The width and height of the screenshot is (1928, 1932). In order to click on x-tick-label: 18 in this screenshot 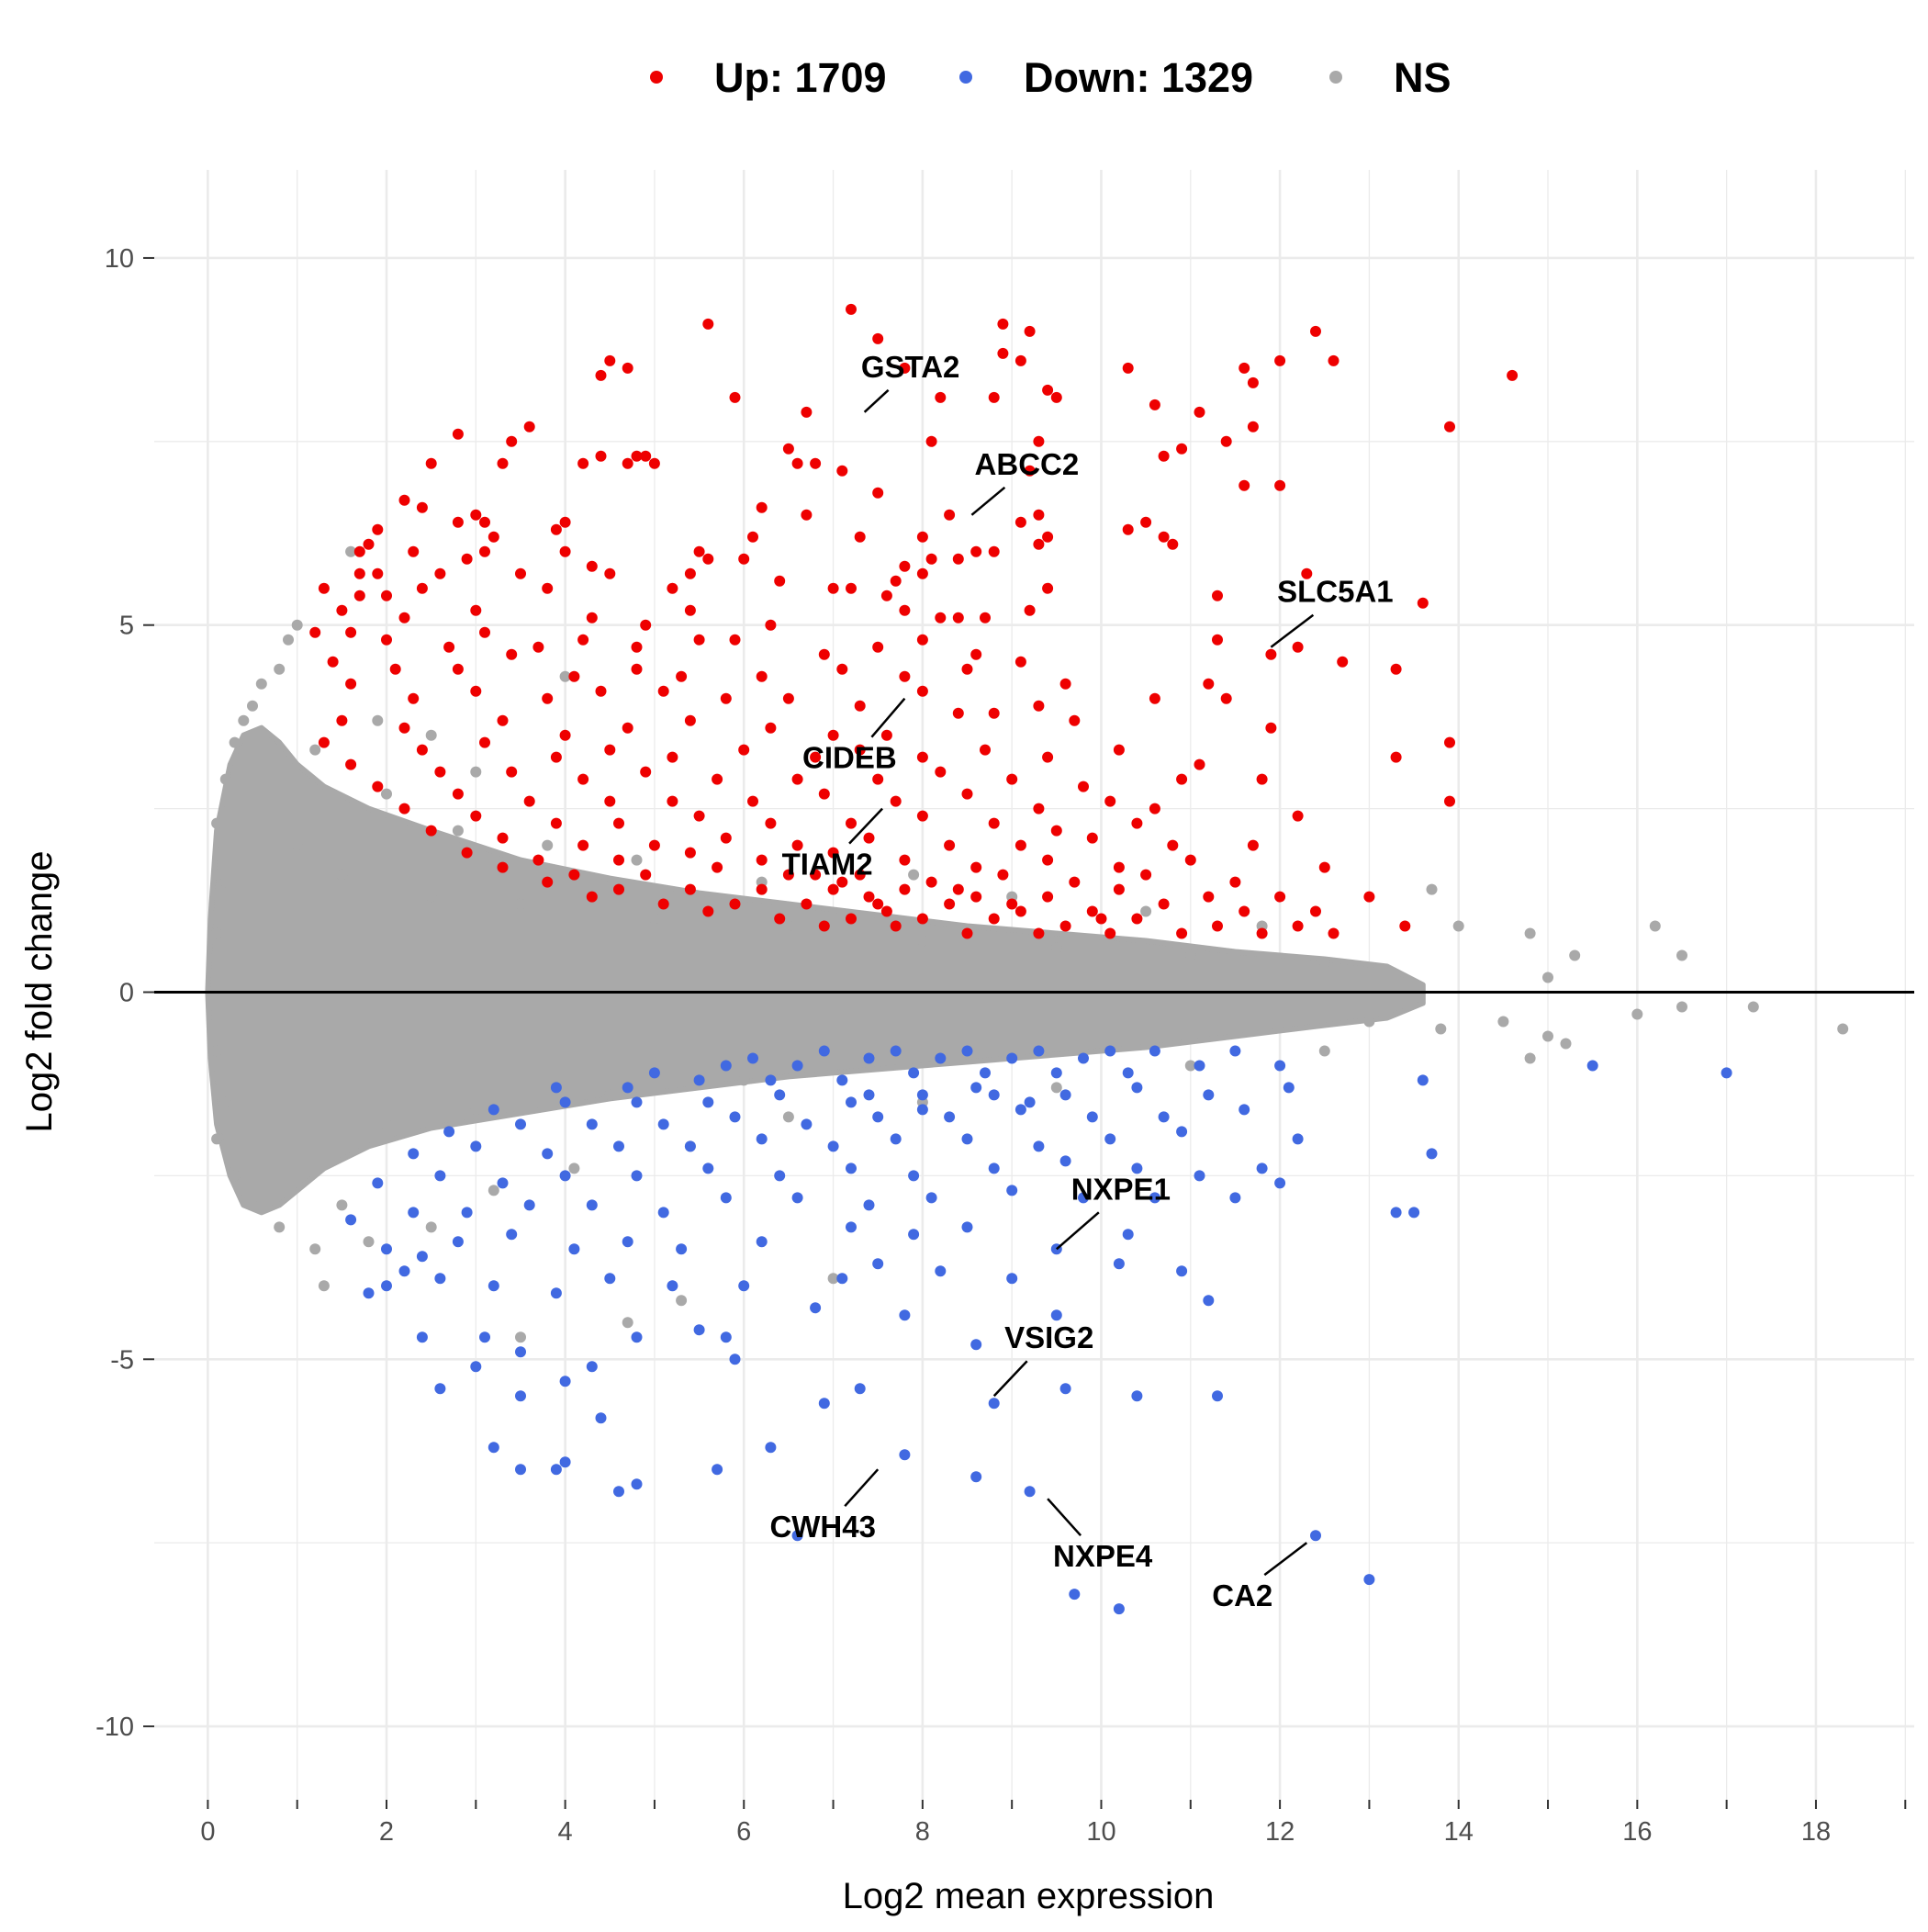, I will do `click(1816, 1832)`.